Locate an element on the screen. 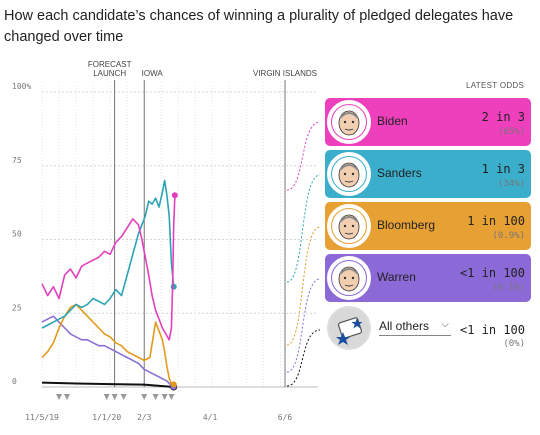 The width and height of the screenshot is (540, 435). all-others-icon is located at coordinates (349, 328).